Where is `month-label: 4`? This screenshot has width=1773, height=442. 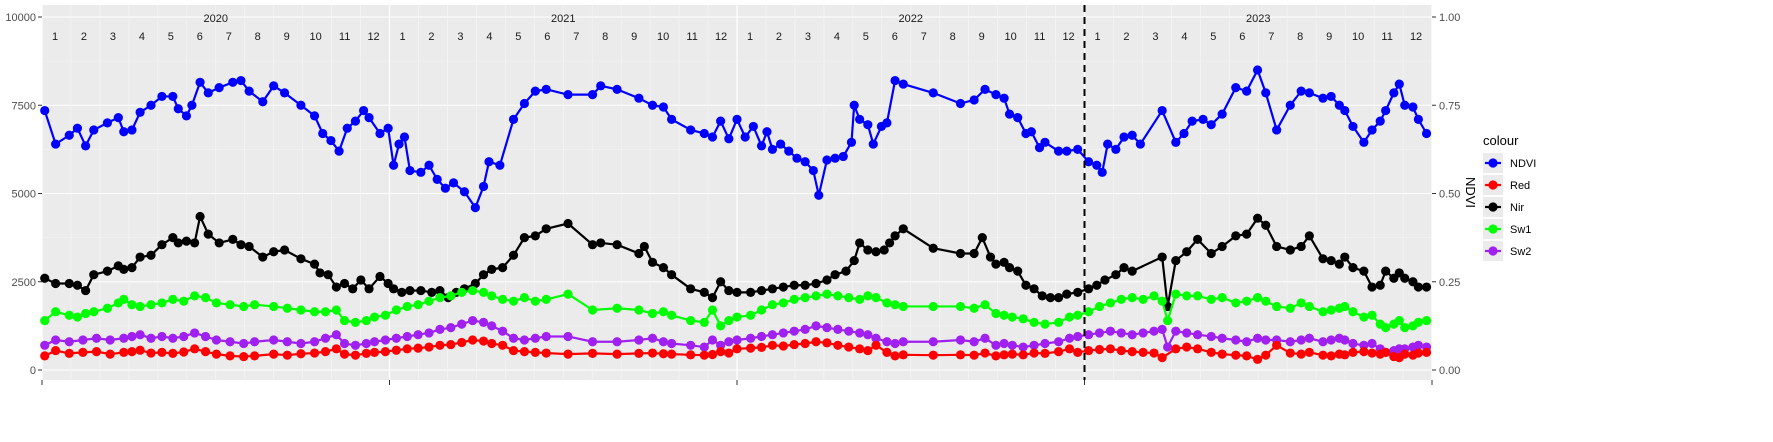
month-label: 4 is located at coordinates (489, 37).